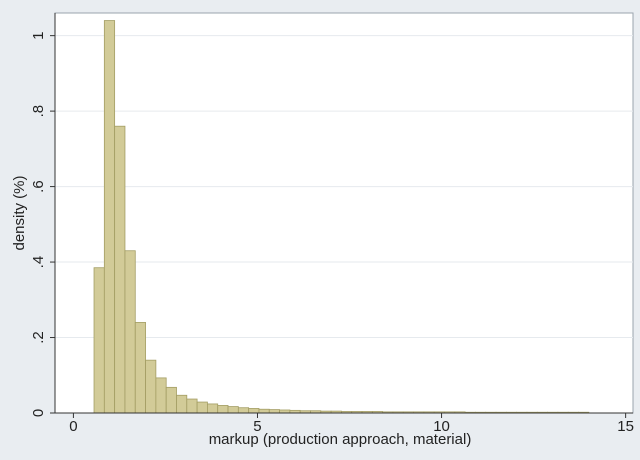 This screenshot has height=460, width=640. I want to click on y-tick-label: .6, so click(38, 186).